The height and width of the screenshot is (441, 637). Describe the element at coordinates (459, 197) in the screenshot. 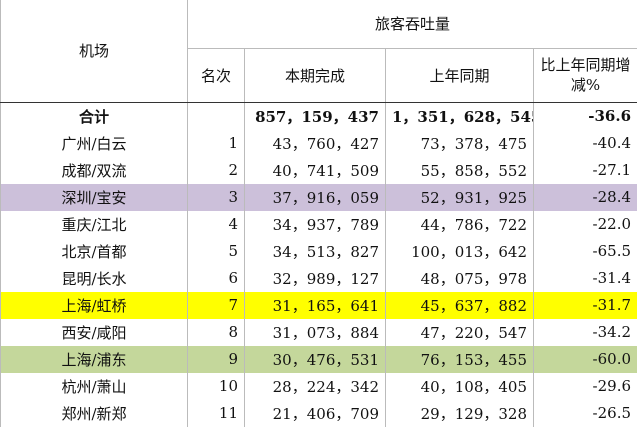

I see `cell: 52，931，925` at that location.